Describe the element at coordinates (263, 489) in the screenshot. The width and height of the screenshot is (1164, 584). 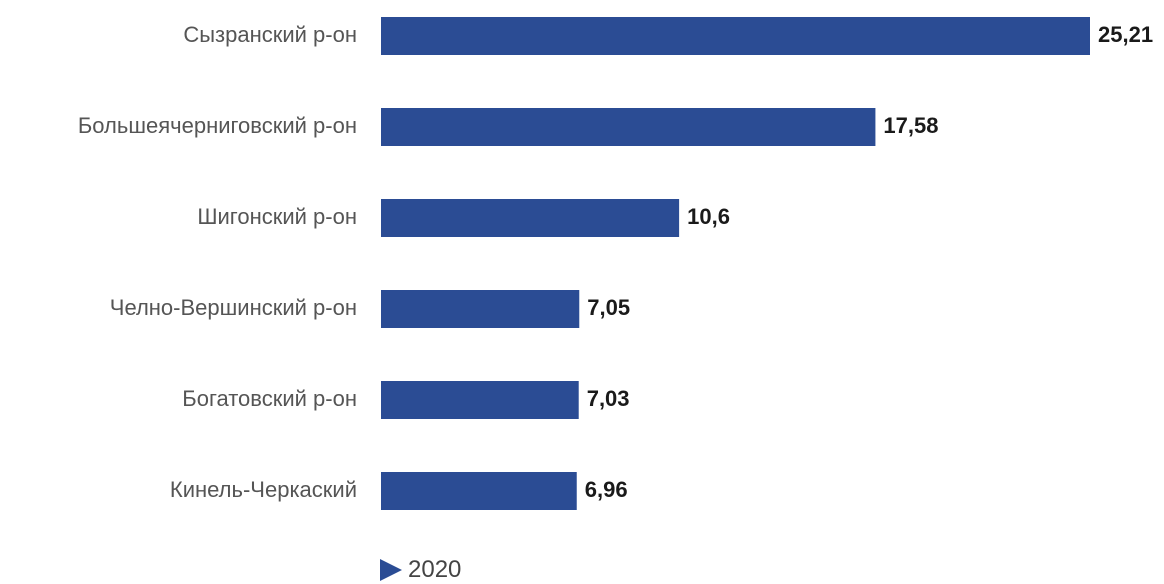
I see `category-label: Кинель-Черкаский` at that location.